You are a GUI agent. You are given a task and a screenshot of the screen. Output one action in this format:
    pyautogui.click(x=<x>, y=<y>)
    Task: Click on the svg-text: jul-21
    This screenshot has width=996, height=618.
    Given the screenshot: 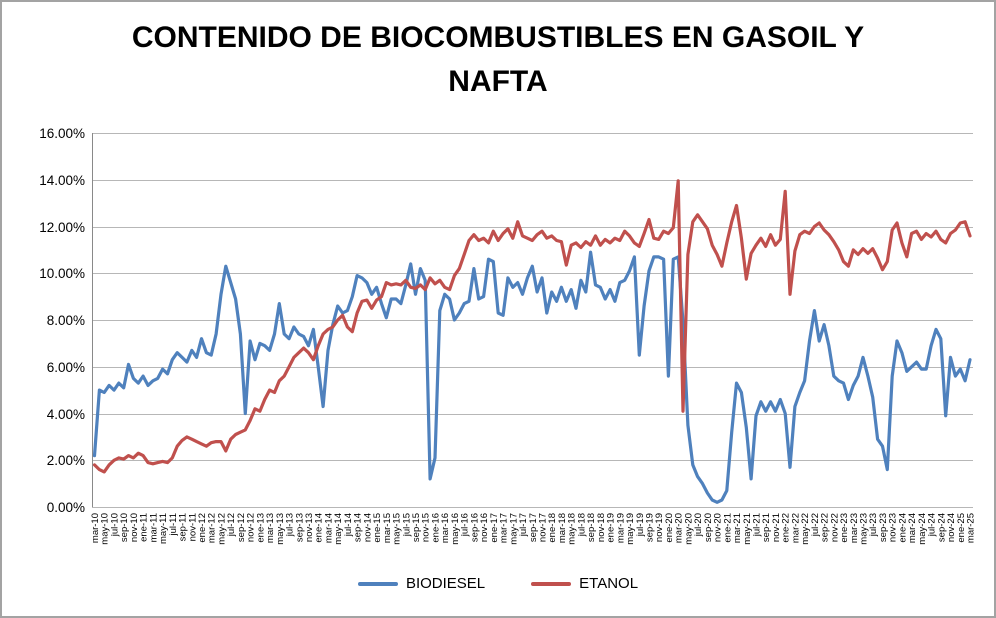 What is the action you would take?
    pyautogui.click(x=756, y=525)
    